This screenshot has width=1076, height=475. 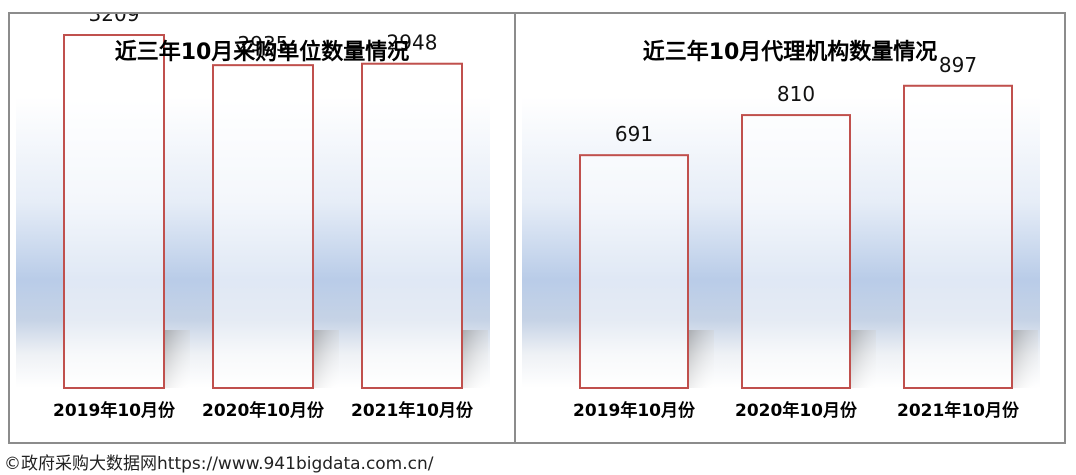 What do you see at coordinates (412, 43) in the screenshot?
I see `value-label-2: 2948` at bounding box center [412, 43].